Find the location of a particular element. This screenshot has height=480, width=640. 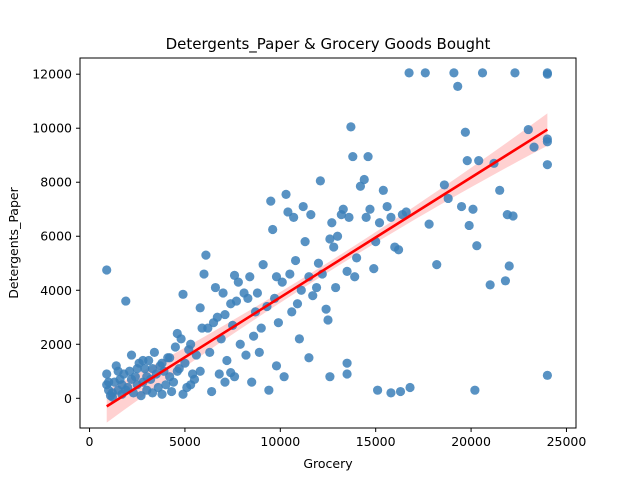

y-tick-label: 4000 is located at coordinates (56, 290).